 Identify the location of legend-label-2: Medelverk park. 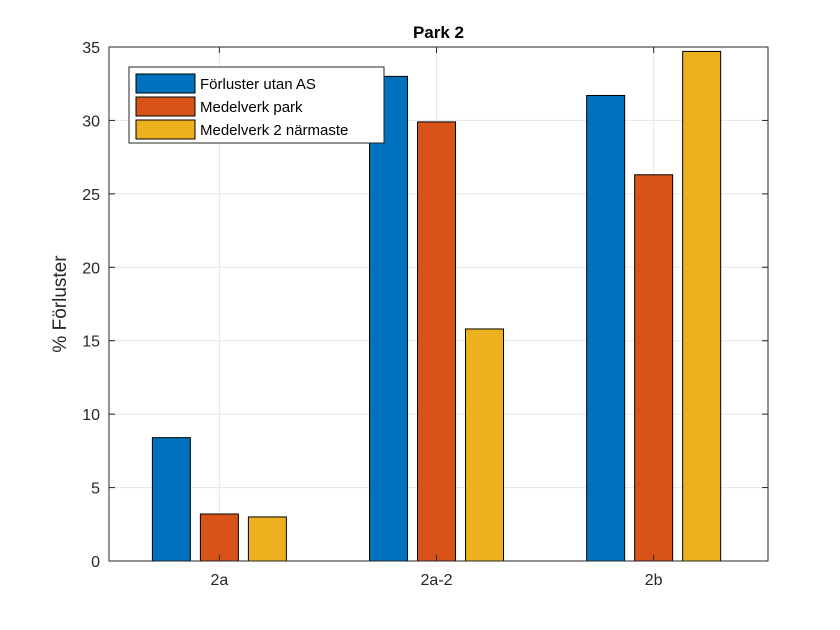
(251, 107).